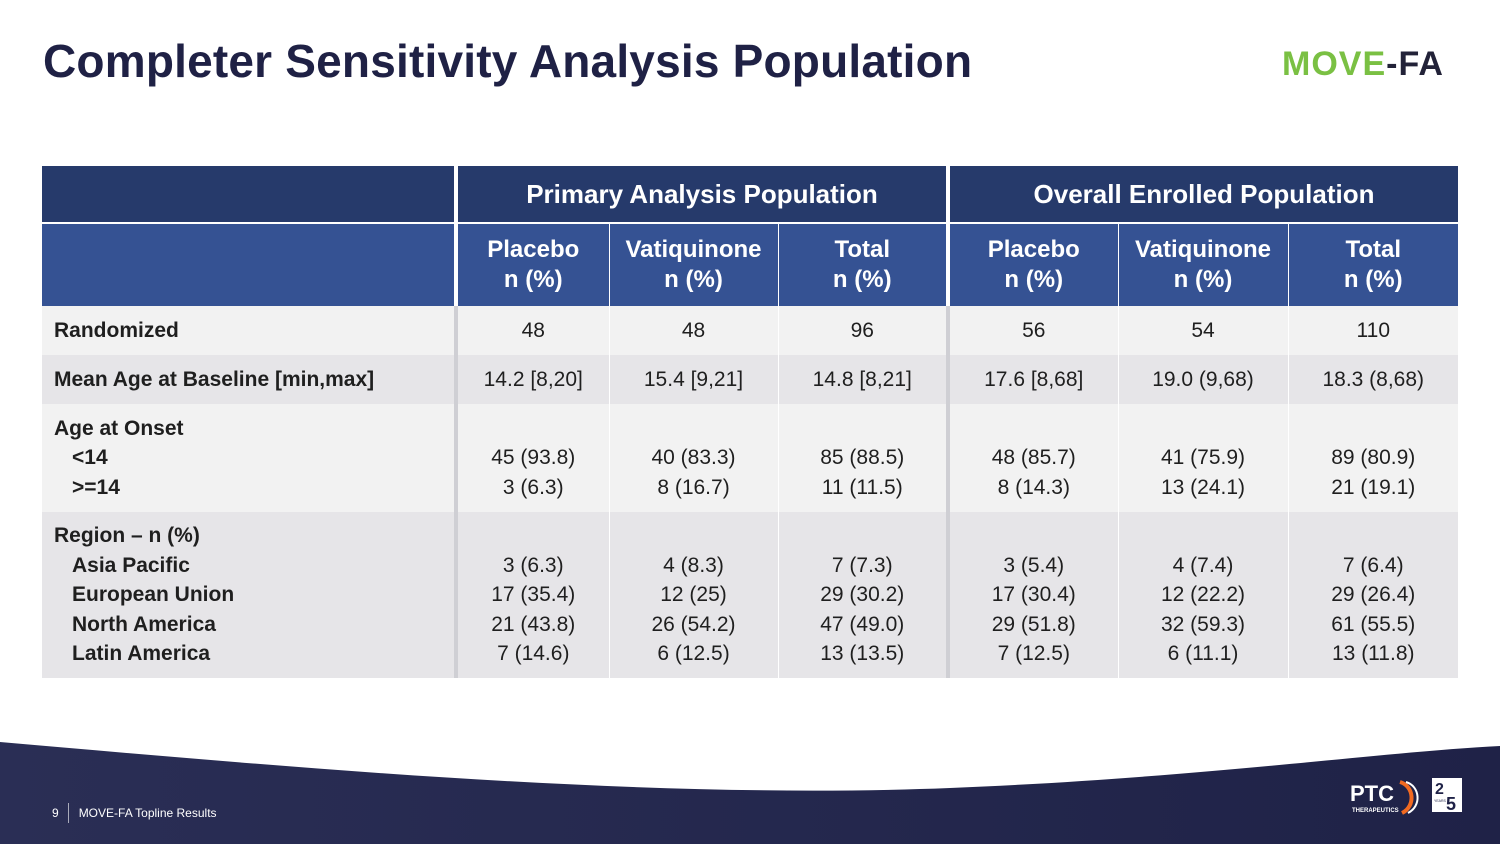 The width and height of the screenshot is (1500, 844). I want to click on table-cell: 85 (88.5) 11 (11.5), so click(862, 458).